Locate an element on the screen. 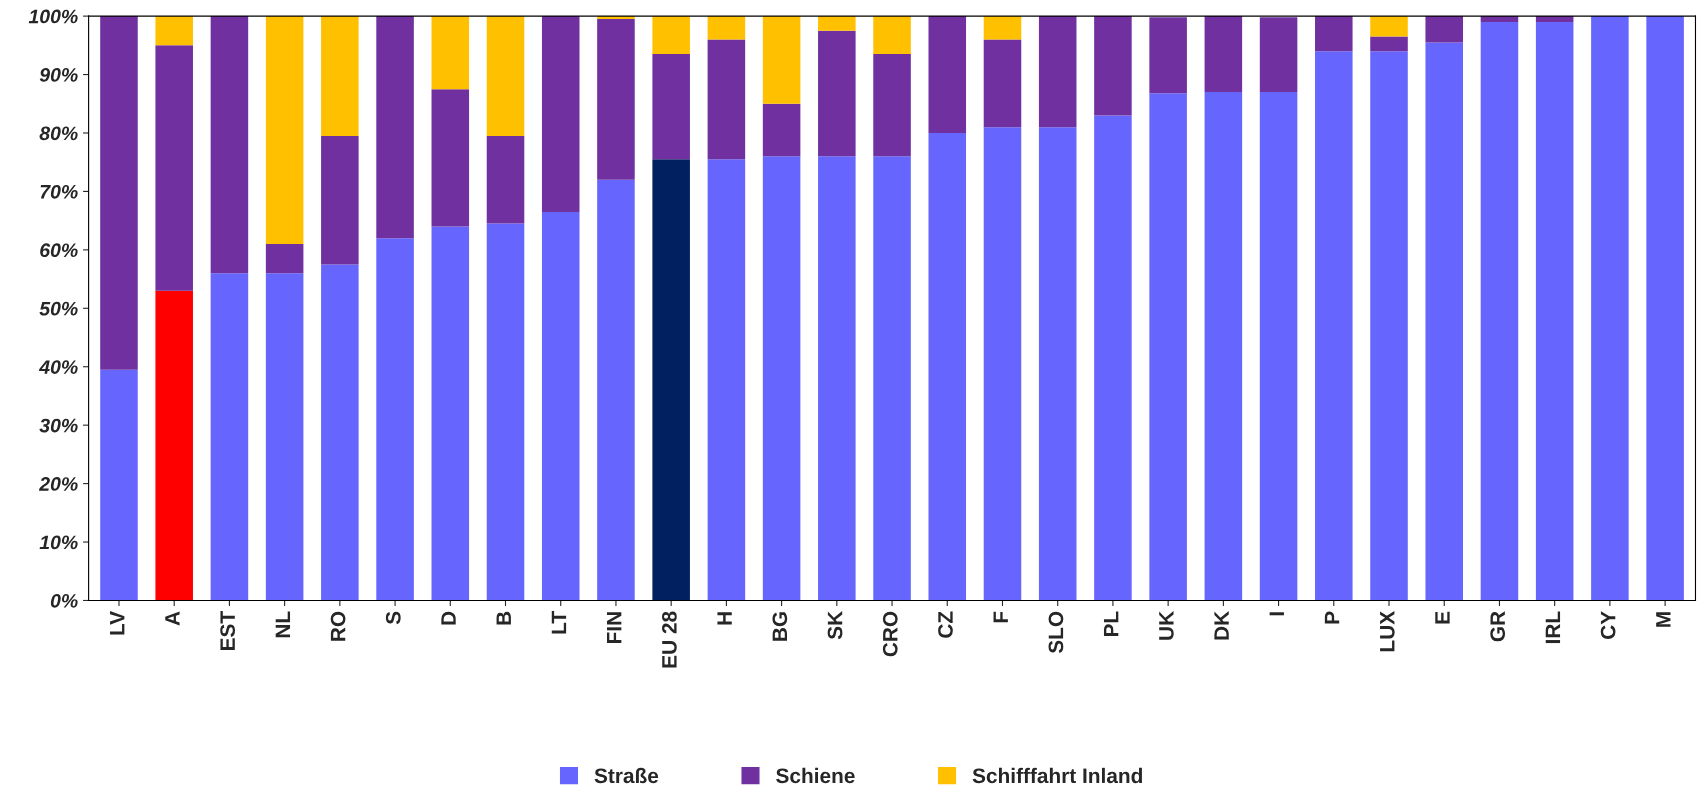  x-tick-label: A is located at coordinates (172, 618).